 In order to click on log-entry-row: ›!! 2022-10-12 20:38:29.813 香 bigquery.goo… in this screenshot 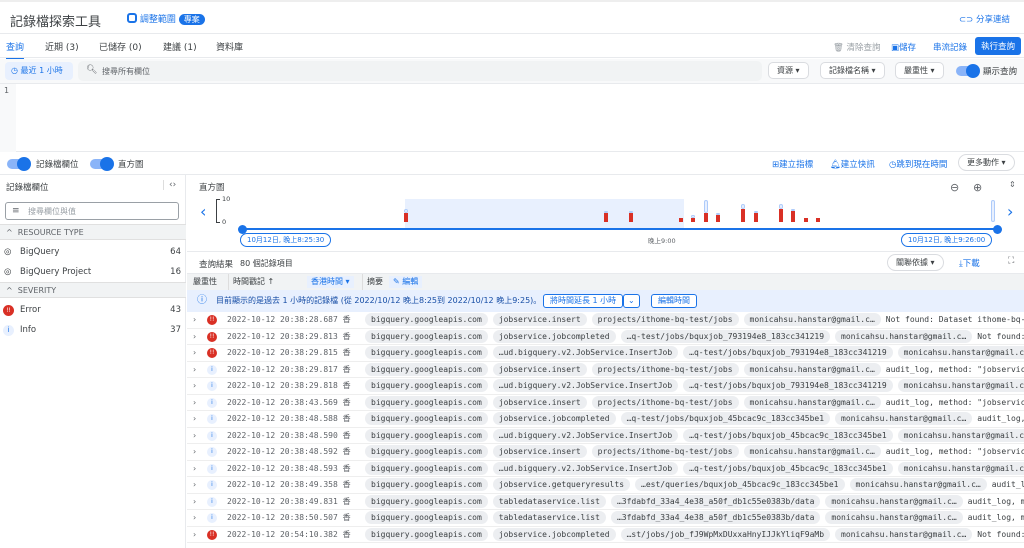, I will do `click(605, 337)`.